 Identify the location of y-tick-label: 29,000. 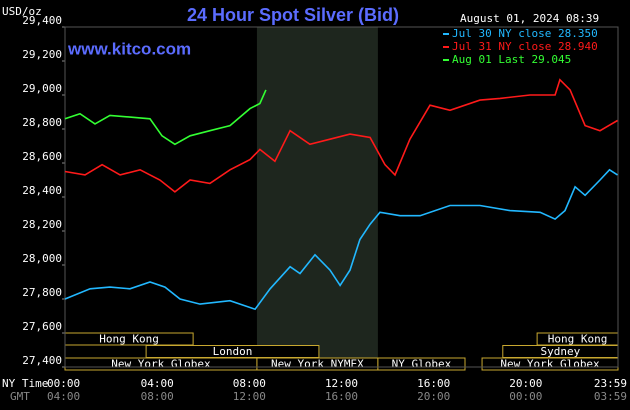
(42, 88).